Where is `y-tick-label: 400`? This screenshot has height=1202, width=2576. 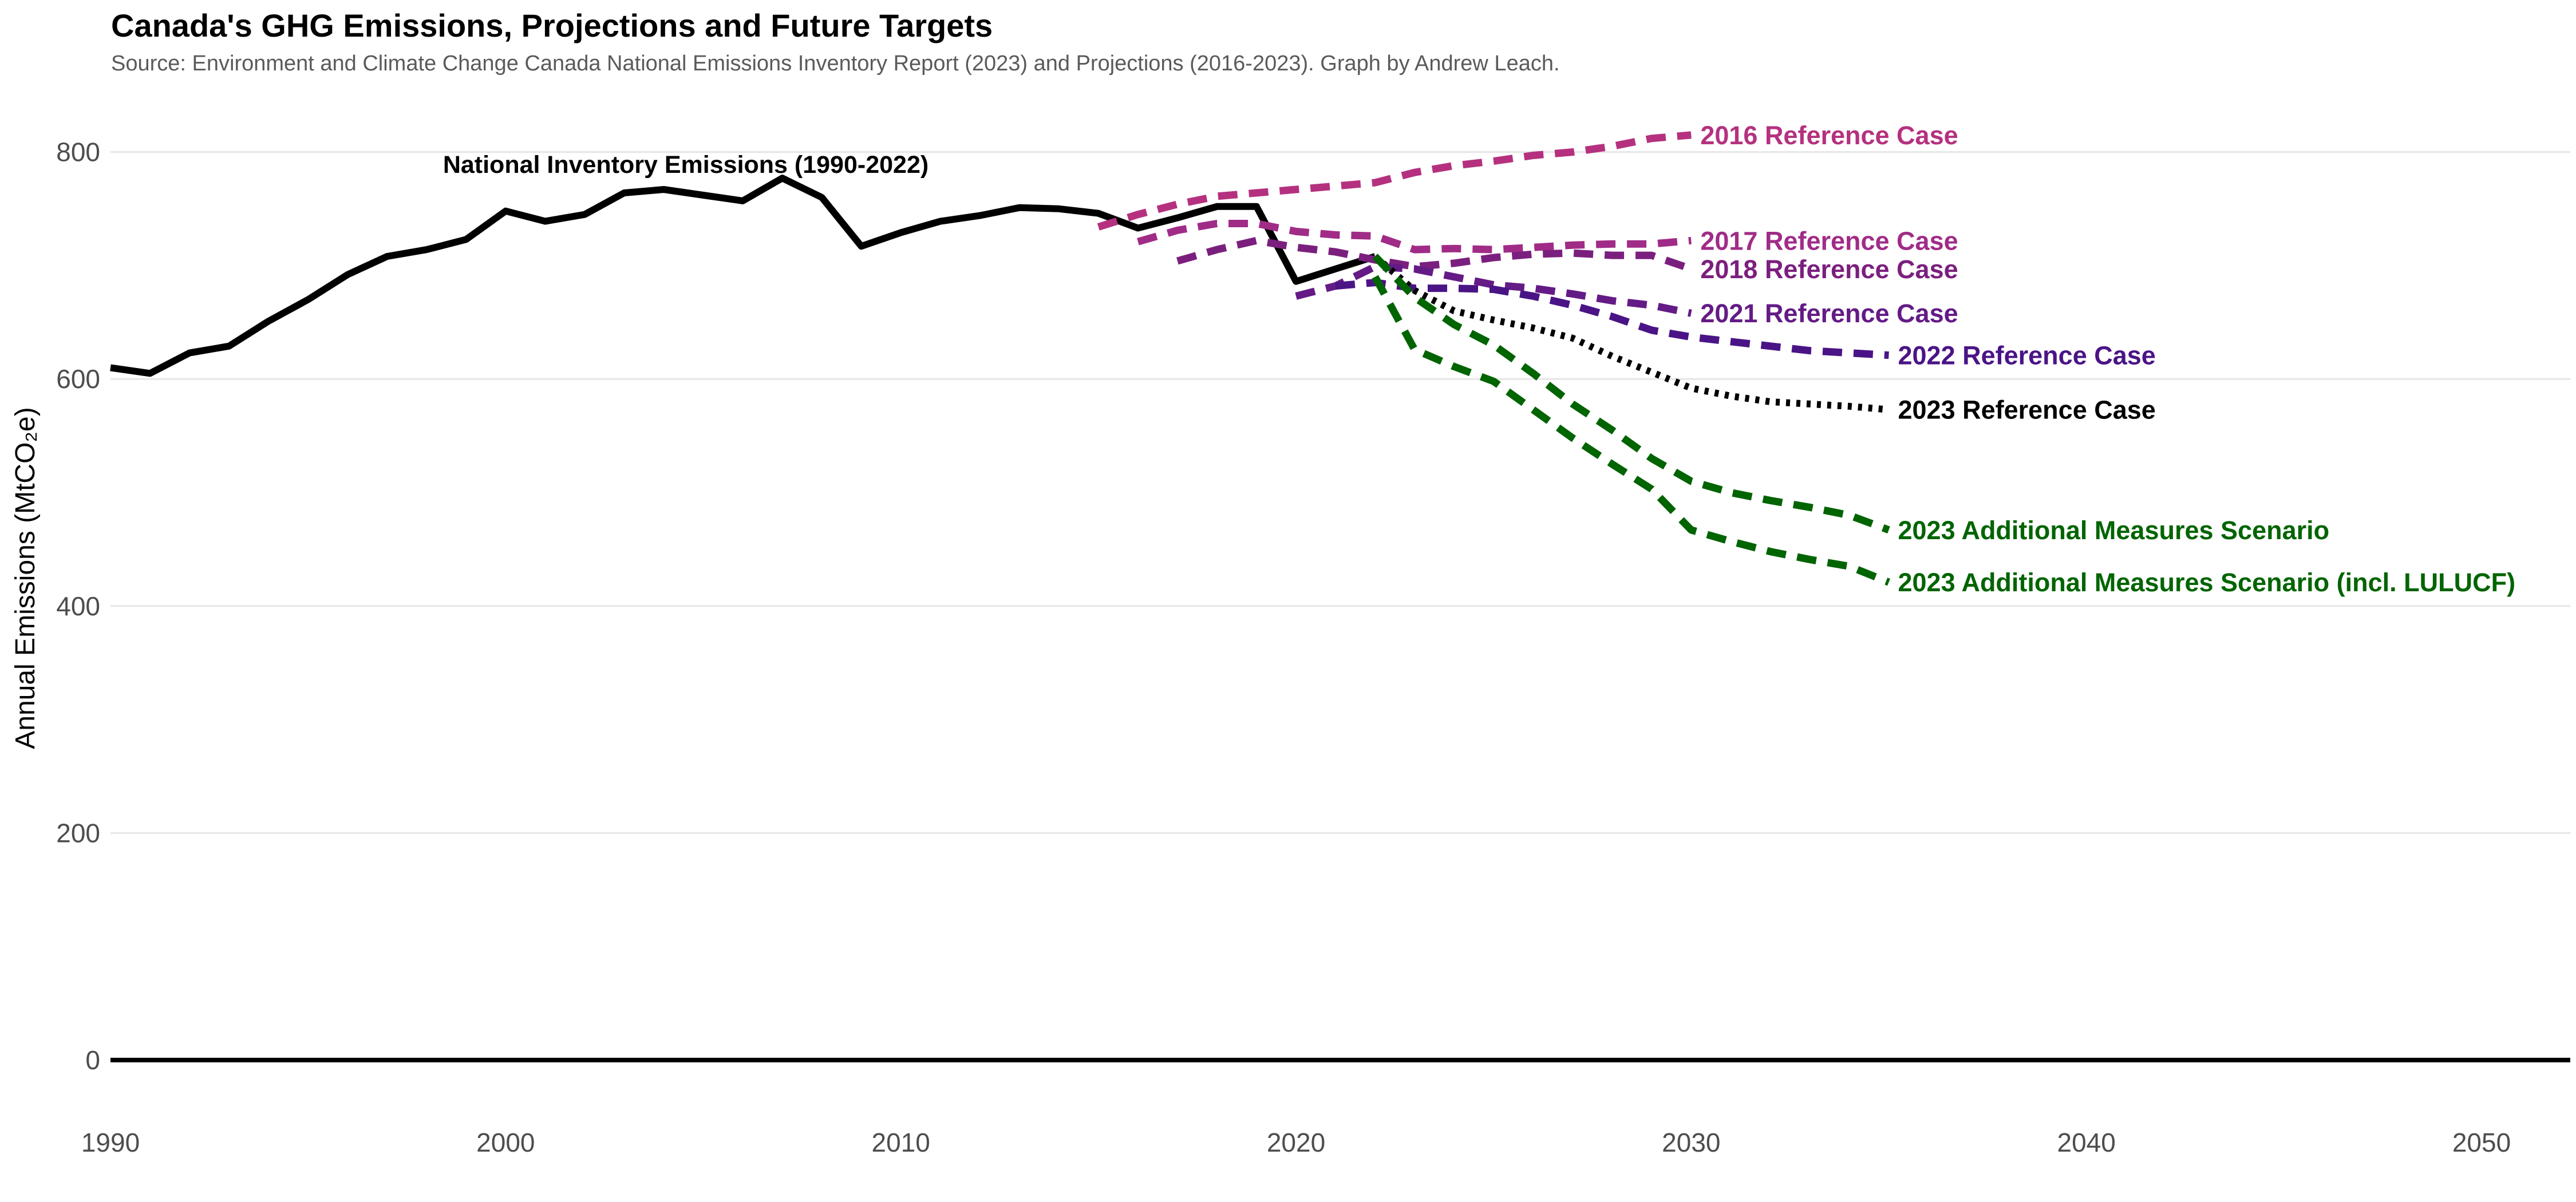
y-tick-label: 400 is located at coordinates (78, 606).